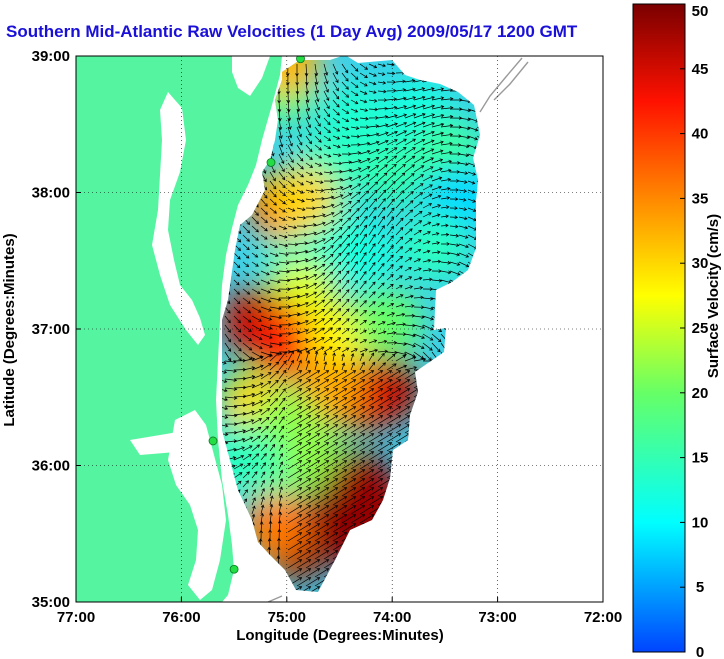  I want to click on y-tick-label-1: 38:00, so click(51, 193).